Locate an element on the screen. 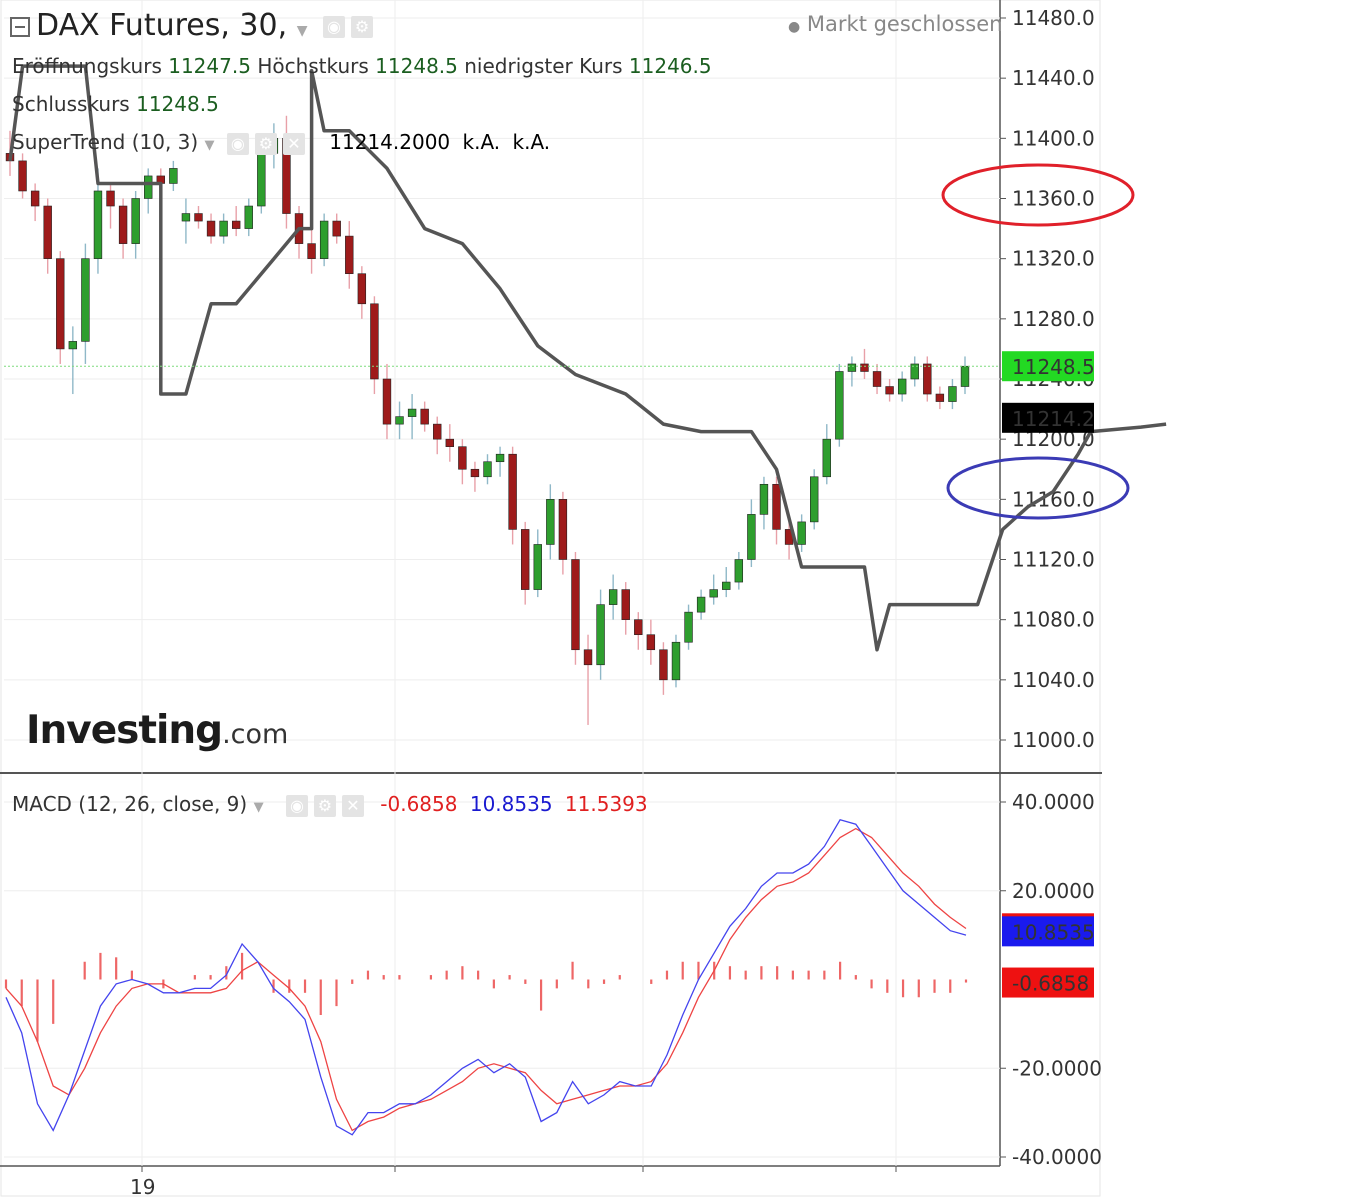 This screenshot has width=1370, height=1198. price-tick-label: 11360.0 is located at coordinates (1053, 199).